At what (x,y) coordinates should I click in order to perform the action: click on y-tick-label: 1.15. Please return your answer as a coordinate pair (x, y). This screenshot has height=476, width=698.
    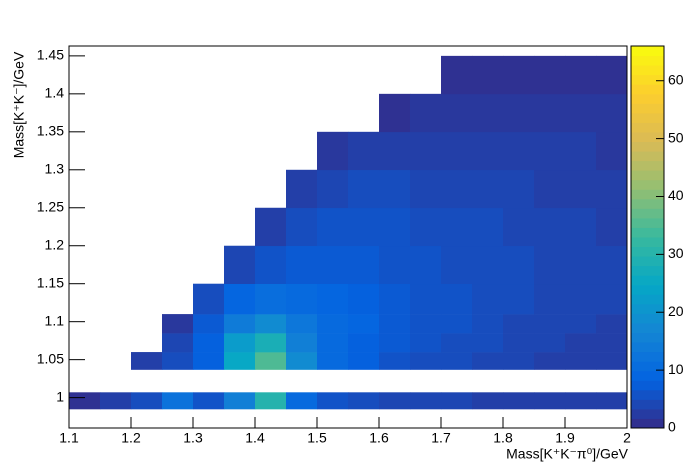
    Looking at the image, I should click on (50, 282).